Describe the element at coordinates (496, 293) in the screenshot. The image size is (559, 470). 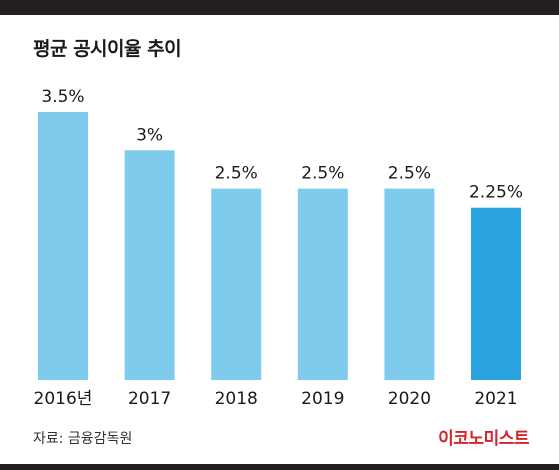
I see `bar-2021` at that location.